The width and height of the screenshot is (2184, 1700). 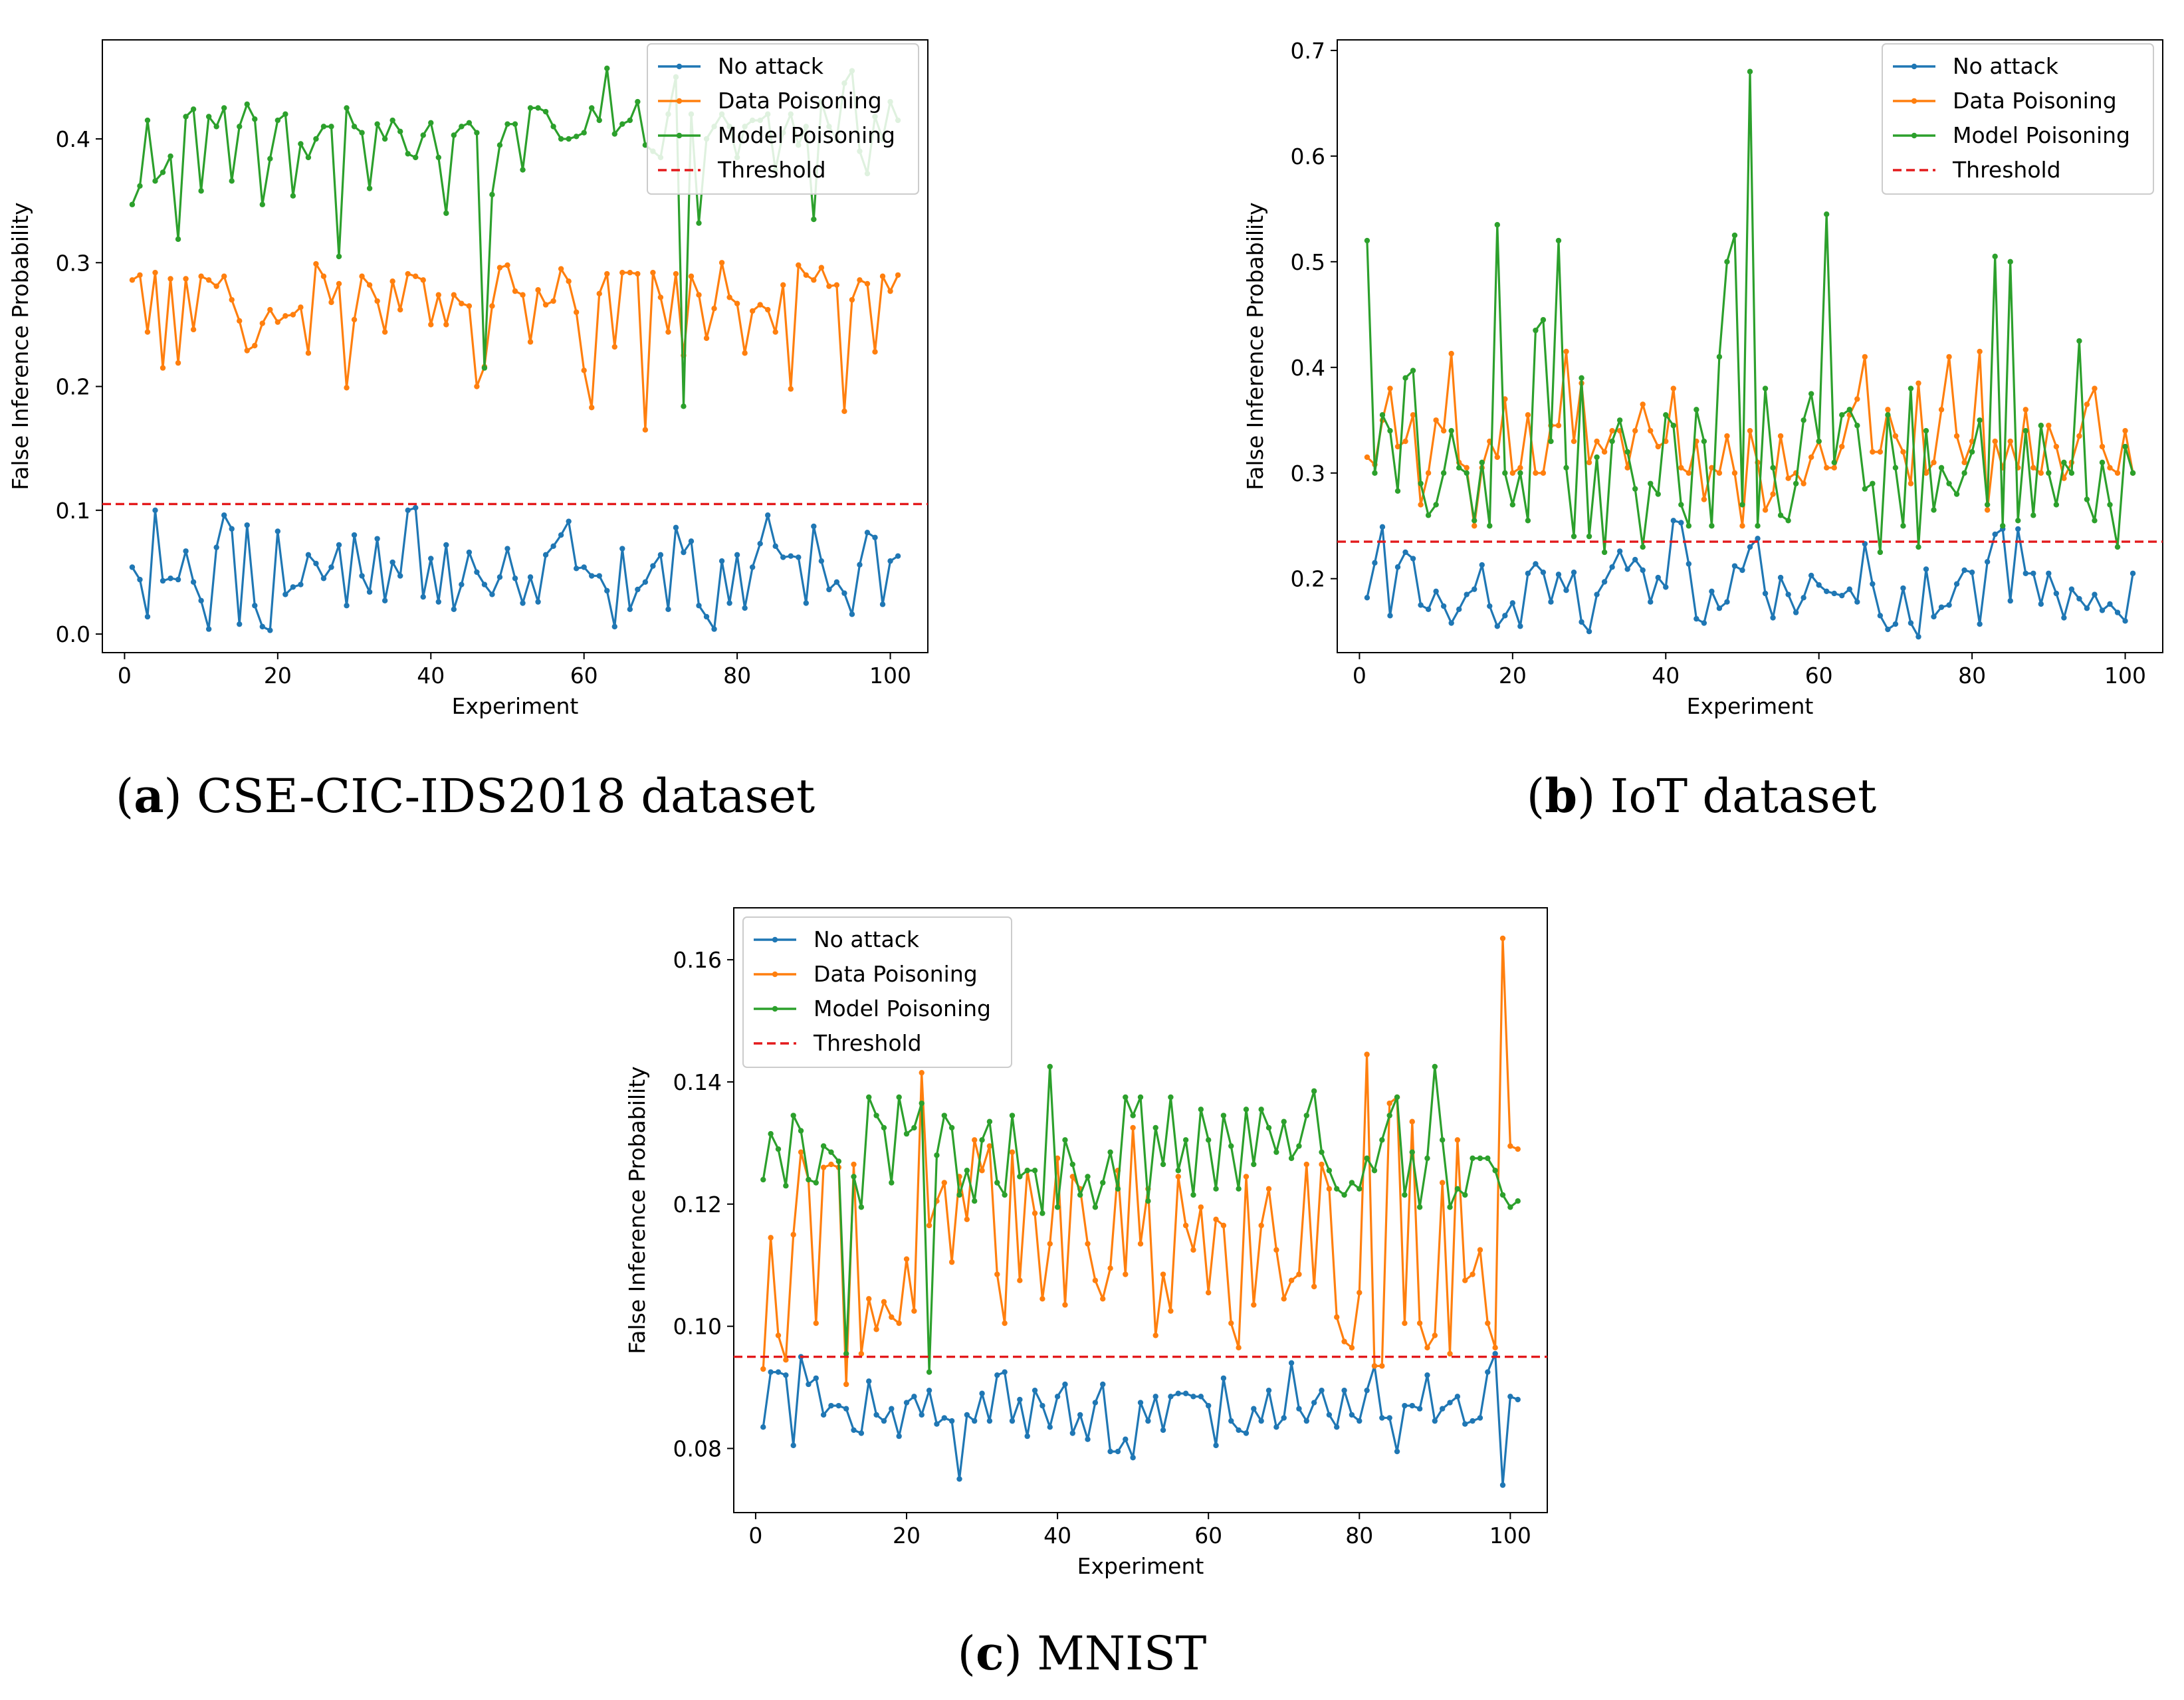 What do you see at coordinates (737, 676) in the screenshot?
I see `x-tick-label: 80` at bounding box center [737, 676].